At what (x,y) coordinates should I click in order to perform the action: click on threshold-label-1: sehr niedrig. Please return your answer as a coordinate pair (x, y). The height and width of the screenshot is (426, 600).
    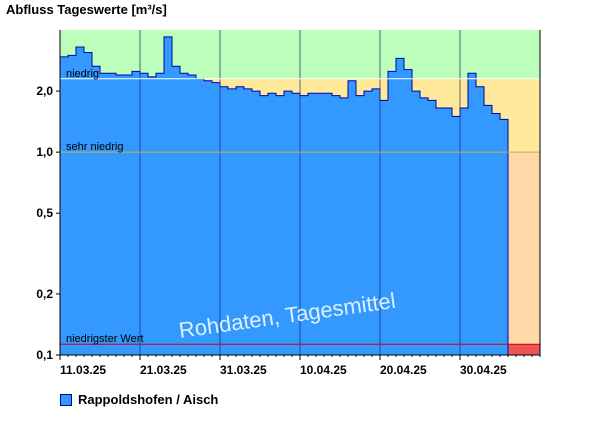
    Looking at the image, I should click on (94, 147).